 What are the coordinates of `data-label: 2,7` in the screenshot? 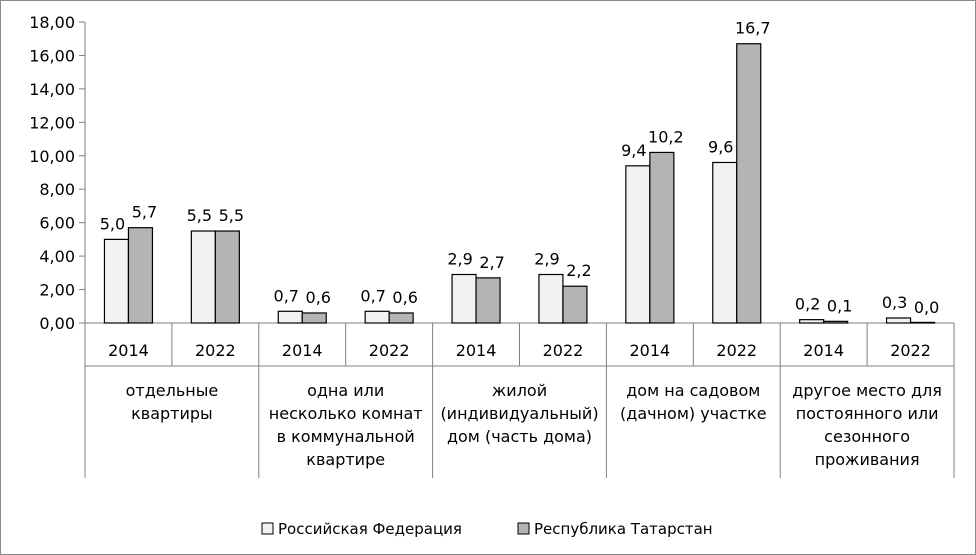 It's located at (491, 262).